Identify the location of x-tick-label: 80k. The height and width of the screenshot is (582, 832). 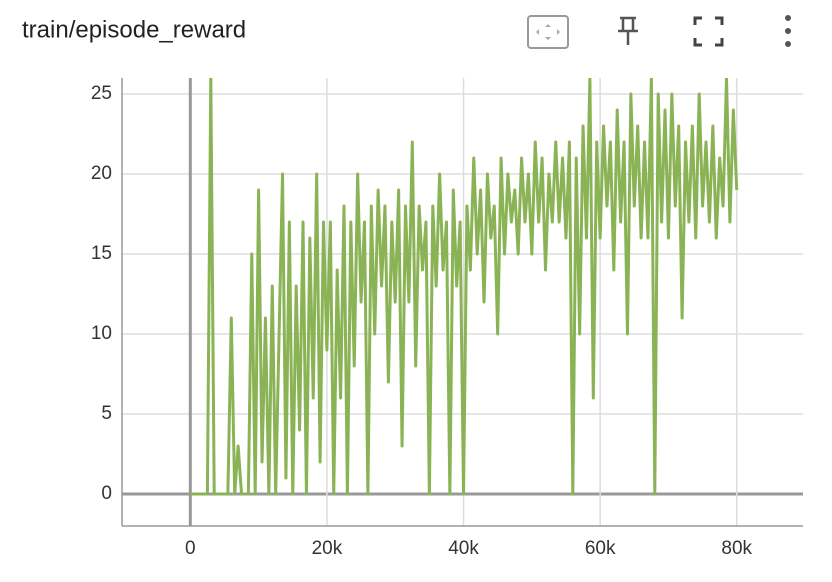
(736, 548).